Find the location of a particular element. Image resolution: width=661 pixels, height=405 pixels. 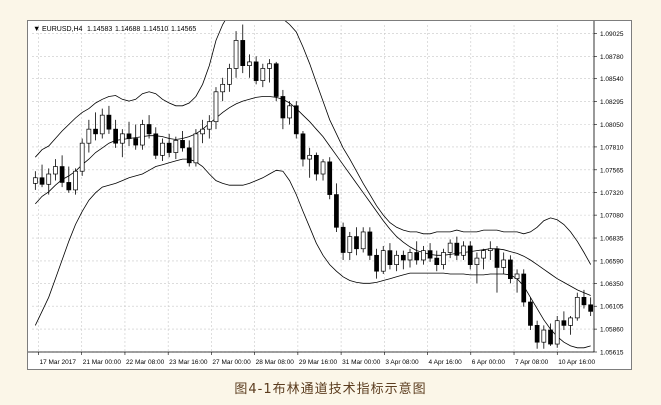

y-tick-label: 1.08050 is located at coordinates (612, 125).